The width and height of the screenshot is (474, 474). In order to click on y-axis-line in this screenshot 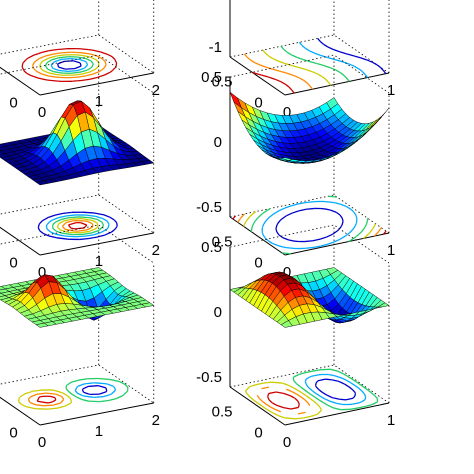, I will do `click(257, 76)`.